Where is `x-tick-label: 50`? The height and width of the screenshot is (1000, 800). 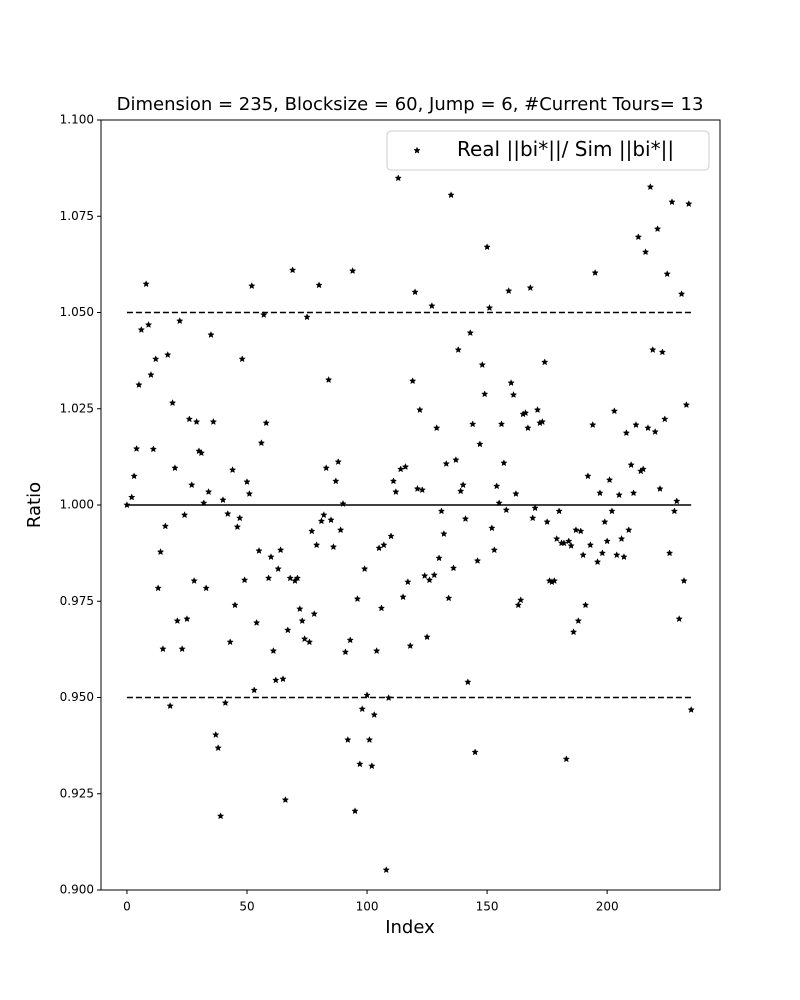 x-tick-label: 50 is located at coordinates (246, 907).